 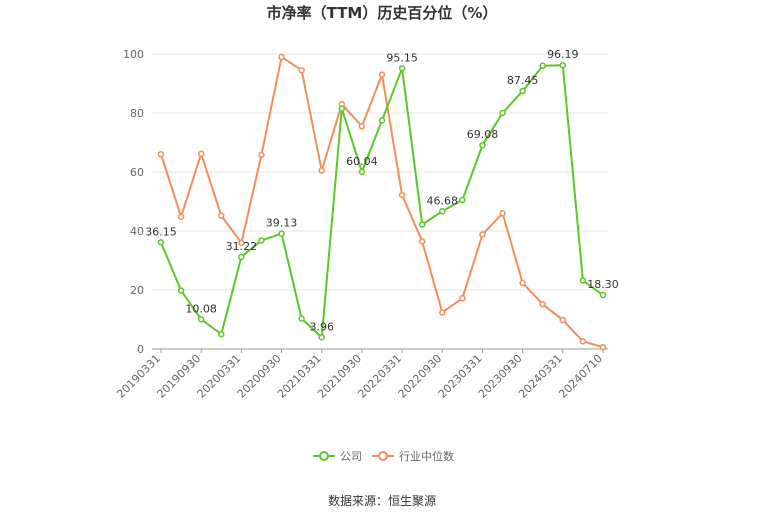 I want to click on x-tick-label: 20240710, so click(x=580, y=376).